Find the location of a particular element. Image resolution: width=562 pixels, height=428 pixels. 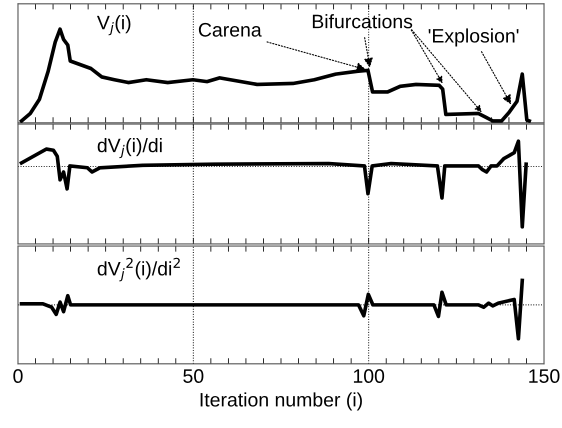

chart-title: dV$_{j}$(i)/di is located at coordinates (130, 148).